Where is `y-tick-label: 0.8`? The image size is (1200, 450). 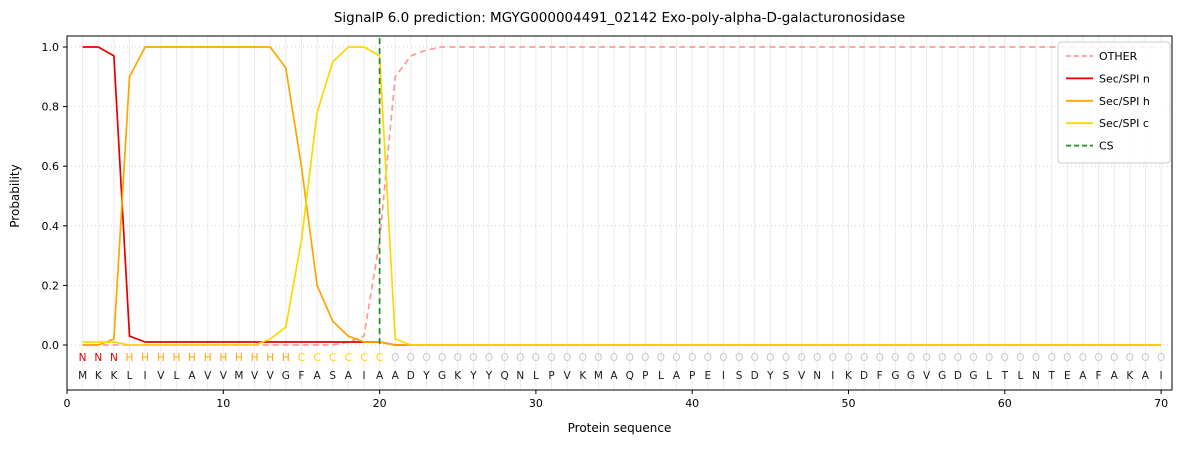 y-tick-label: 0.8 is located at coordinates (51, 107).